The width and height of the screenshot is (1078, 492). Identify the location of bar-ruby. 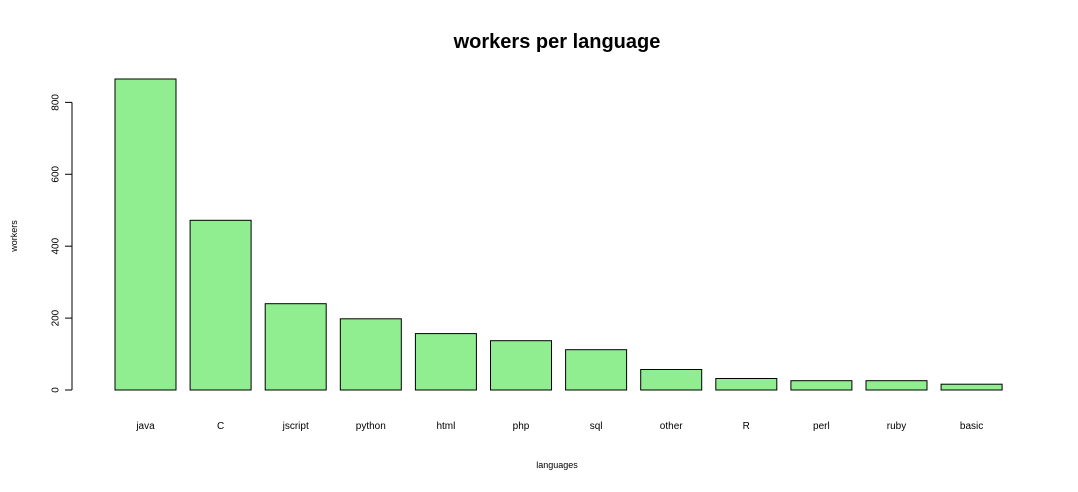
(896, 385).